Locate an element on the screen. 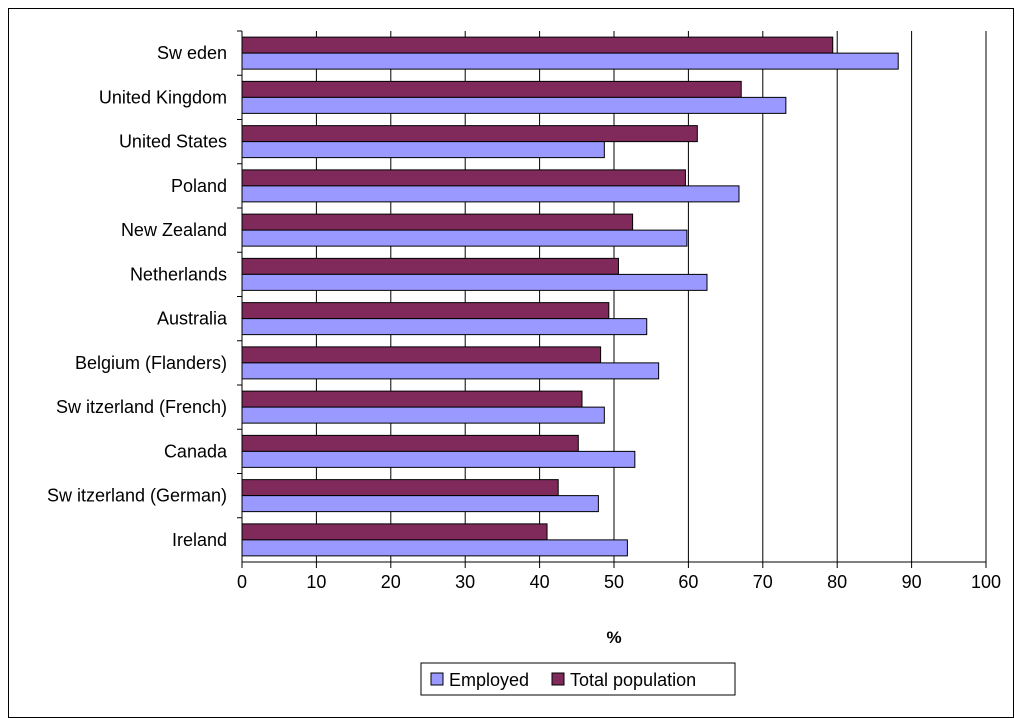  x-tick-label: 90 is located at coordinates (912, 582).